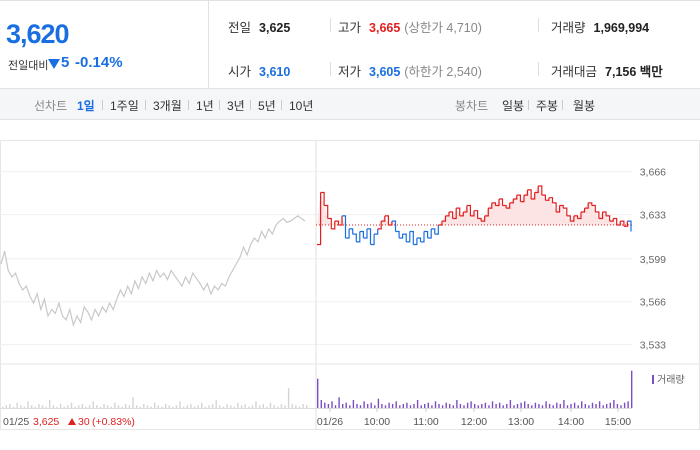 This screenshot has height=450, width=700. What do you see at coordinates (86, 106) in the screenshot?
I see `tab-1day: 1일` at bounding box center [86, 106].